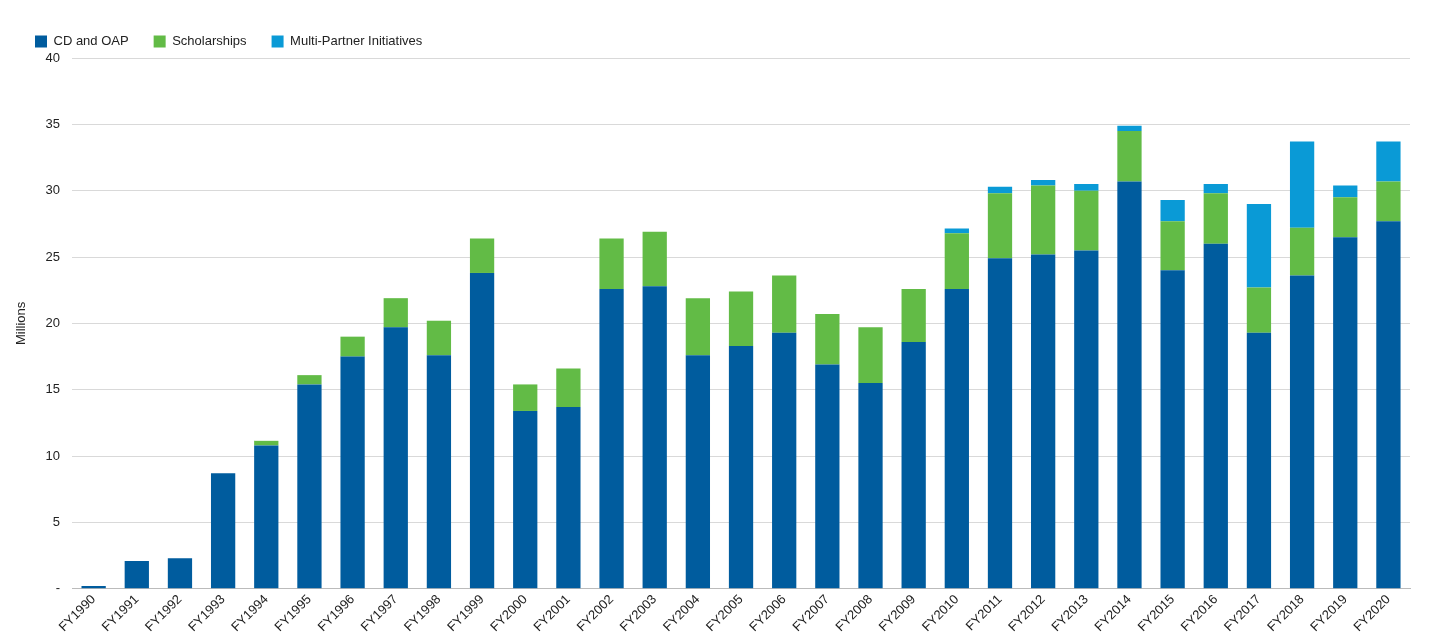 This screenshot has width=1430, height=643. Describe the element at coordinates (53, 322) in the screenshot. I see `y-tick-label: 20` at that location.